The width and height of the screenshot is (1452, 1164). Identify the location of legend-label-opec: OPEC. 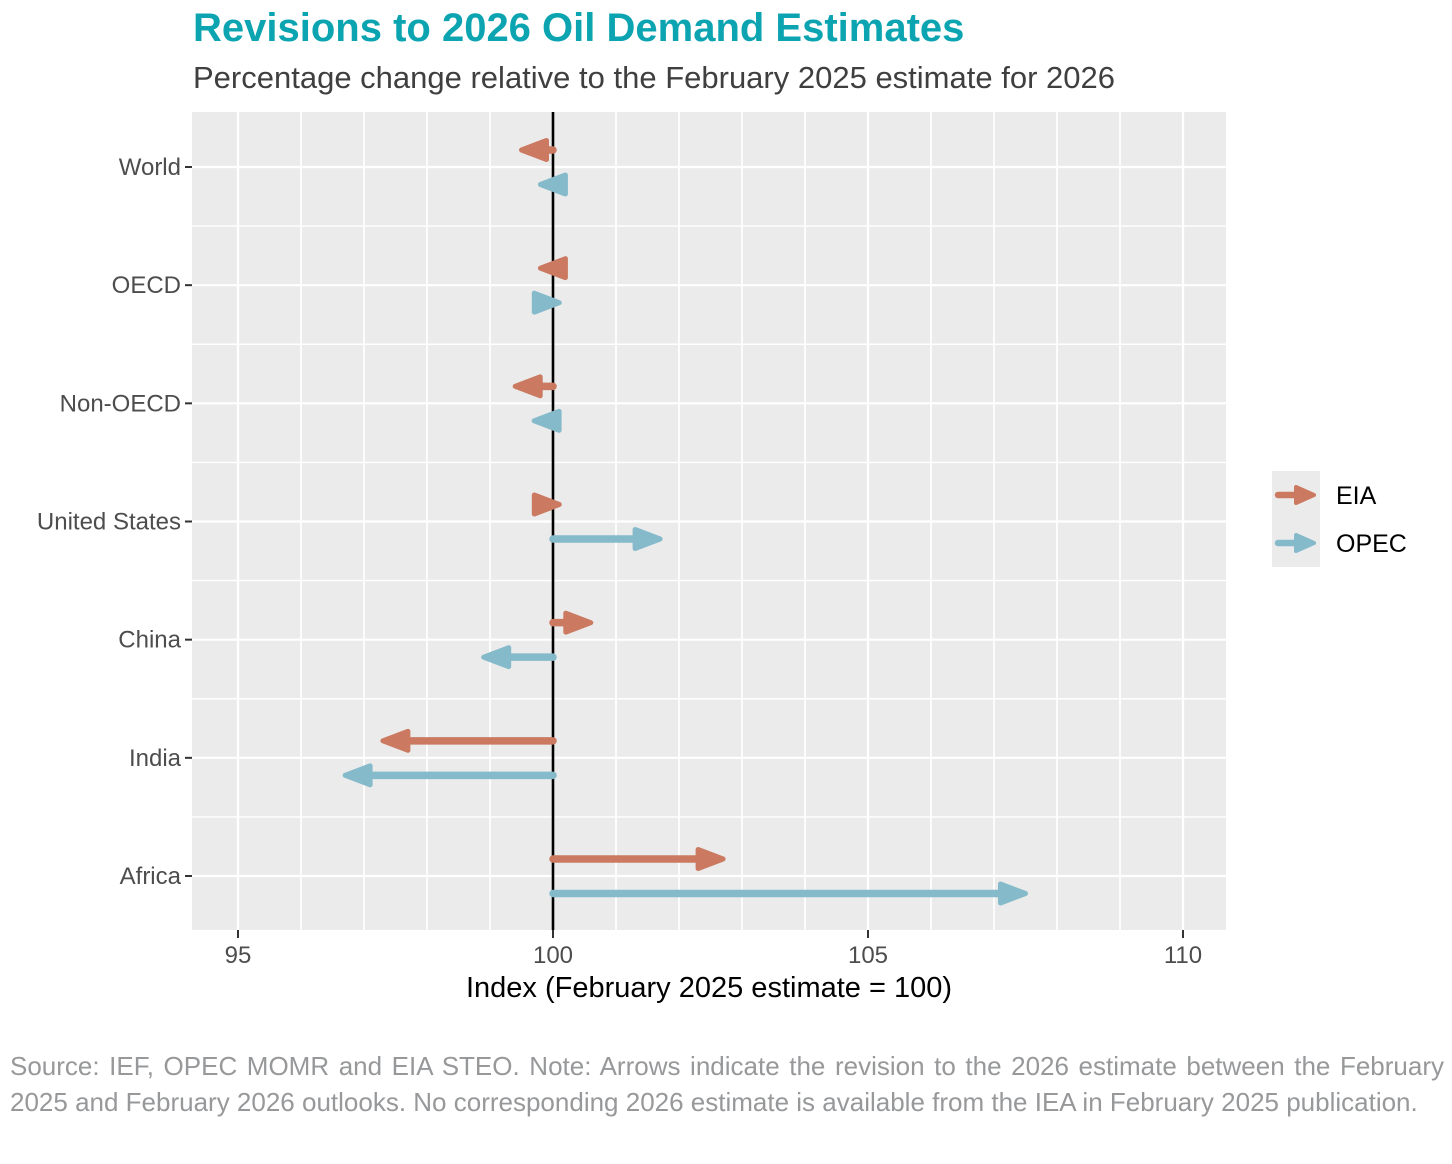
(1371, 544).